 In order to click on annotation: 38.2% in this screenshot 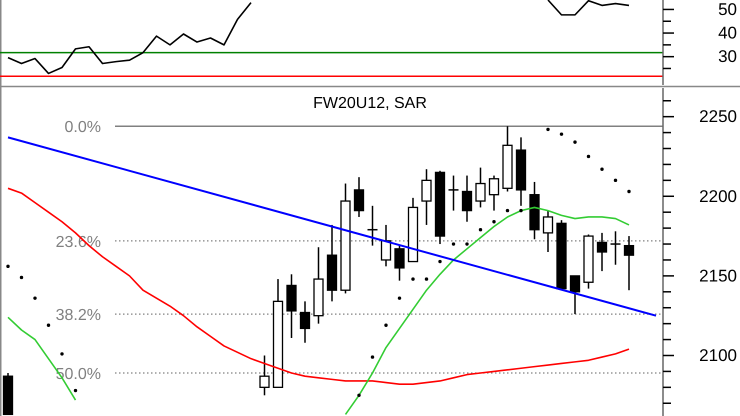, I will do `click(78, 315)`.